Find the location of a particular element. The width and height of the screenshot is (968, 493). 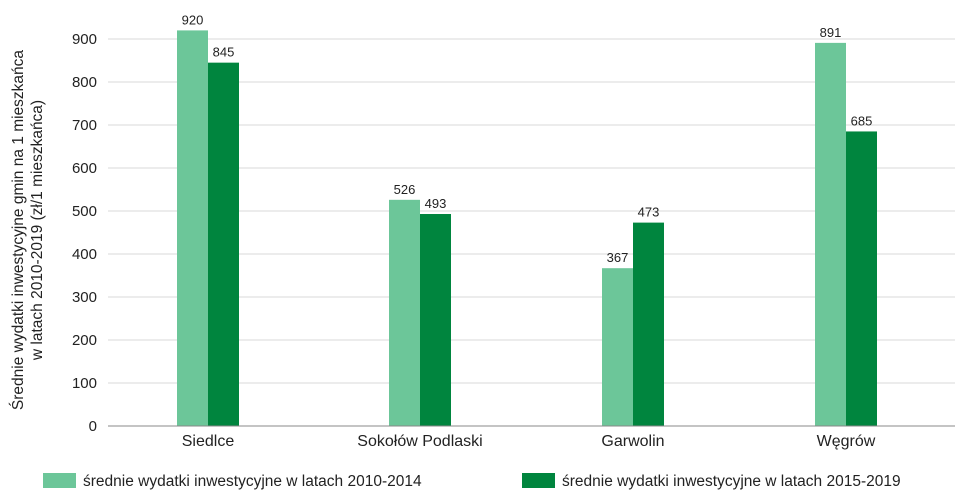

category-label: Garwolin is located at coordinates (632, 441).